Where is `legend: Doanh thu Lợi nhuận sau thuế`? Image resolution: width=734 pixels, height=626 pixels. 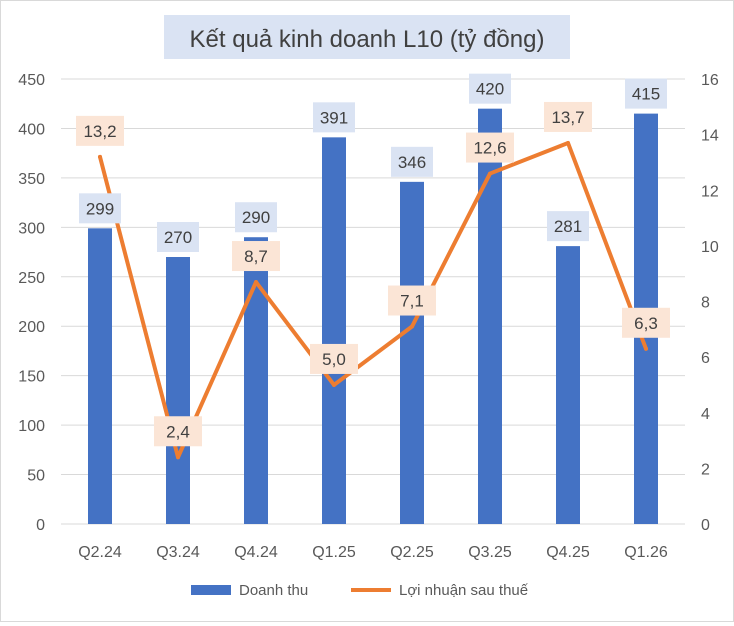 legend: Doanh thu Lợi nhuận sau thuế is located at coordinates (360, 590).